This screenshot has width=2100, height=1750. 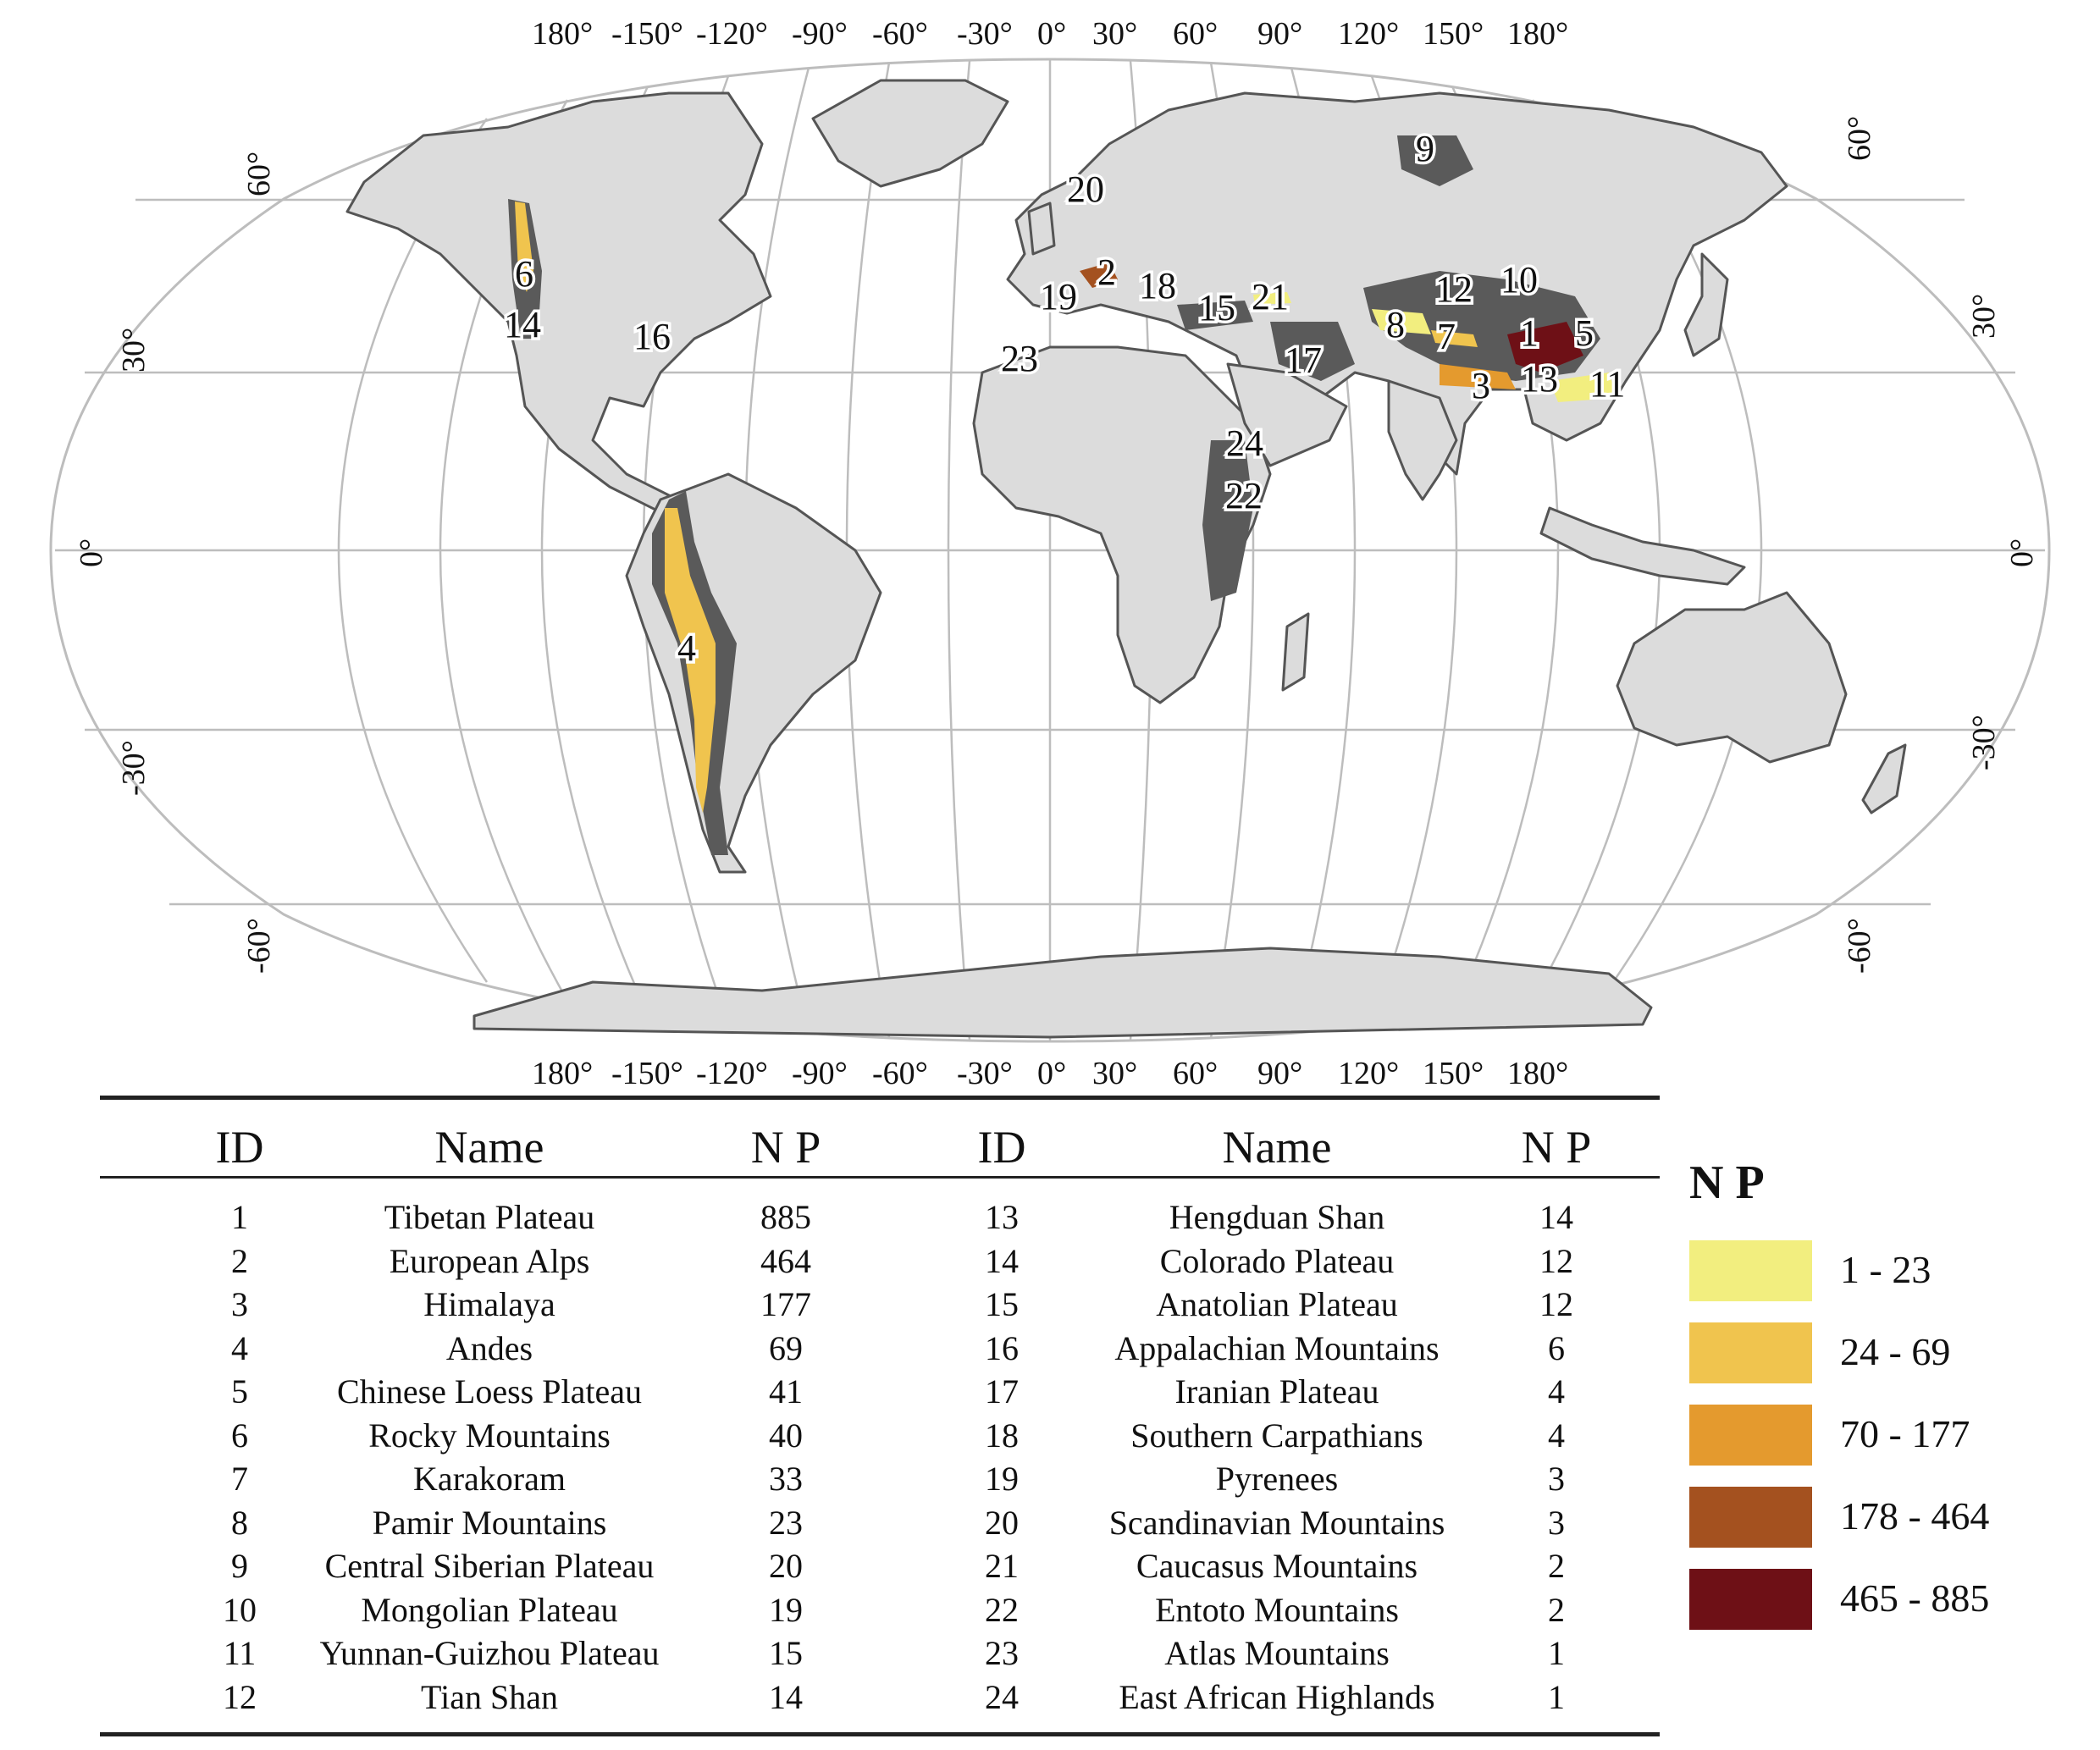 What do you see at coordinates (1295, 652) in the screenshot?
I see `madagascar` at bounding box center [1295, 652].